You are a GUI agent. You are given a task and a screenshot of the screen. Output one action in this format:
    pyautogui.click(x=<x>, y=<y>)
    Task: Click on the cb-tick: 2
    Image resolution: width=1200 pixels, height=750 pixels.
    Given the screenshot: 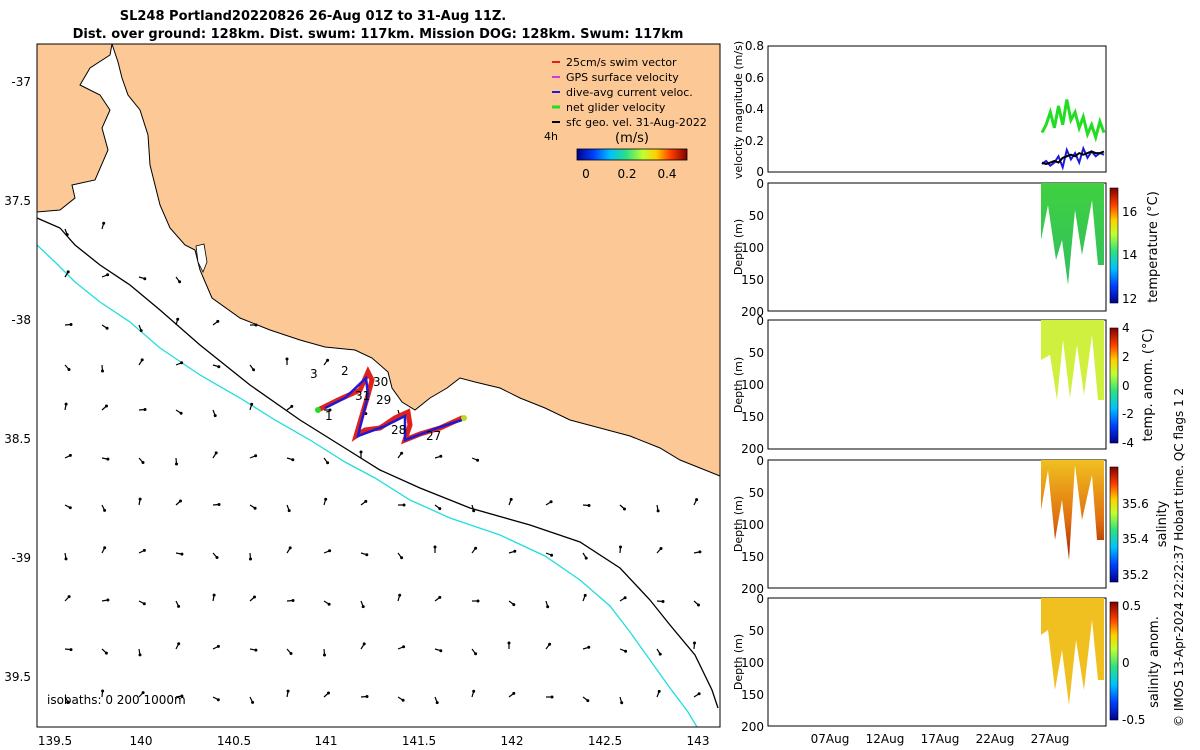 What is the action you would take?
    pyautogui.click(x=1126, y=357)
    